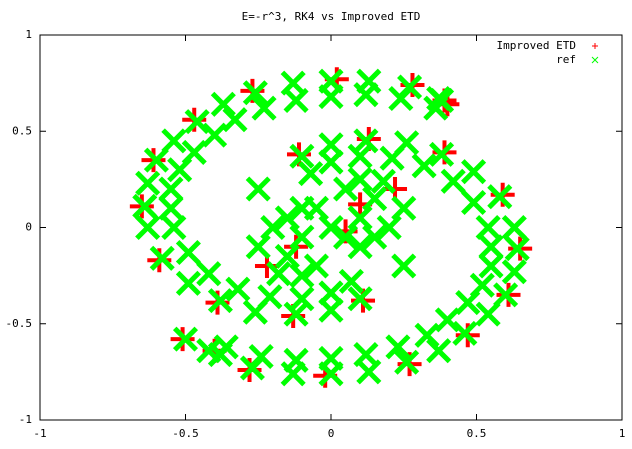 The height and width of the screenshot is (449, 632). I want to click on x-tick-label: 1, so click(622, 433).